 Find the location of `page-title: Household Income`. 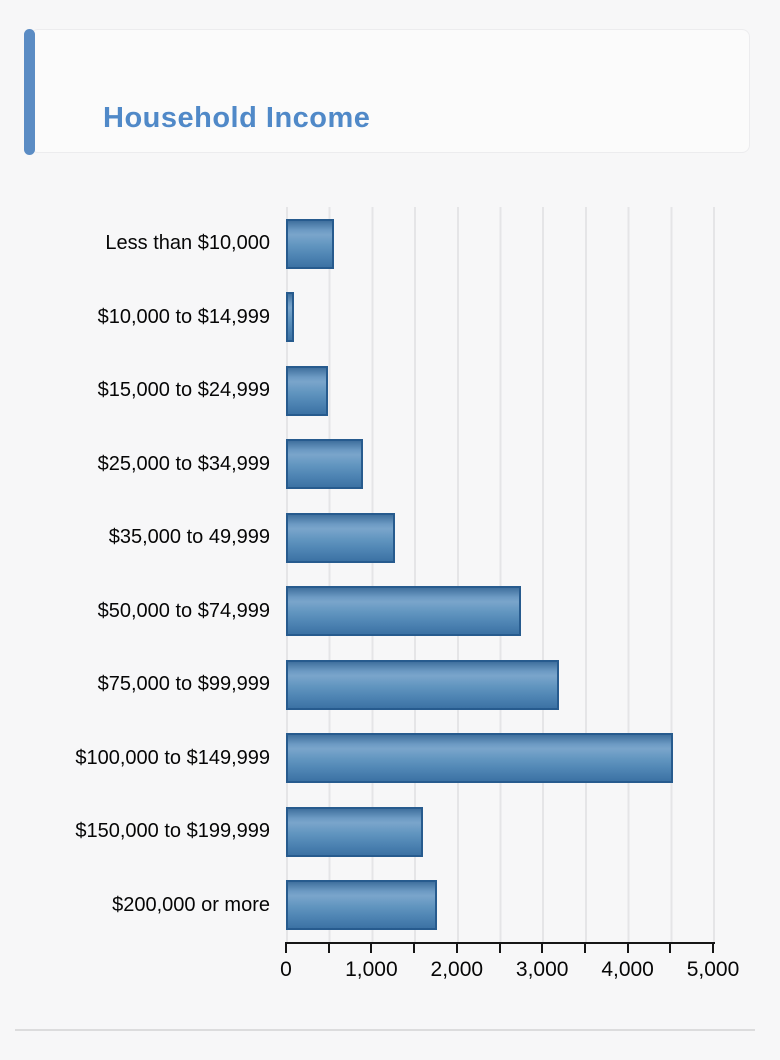

page-title: Household Income is located at coordinates (237, 118).